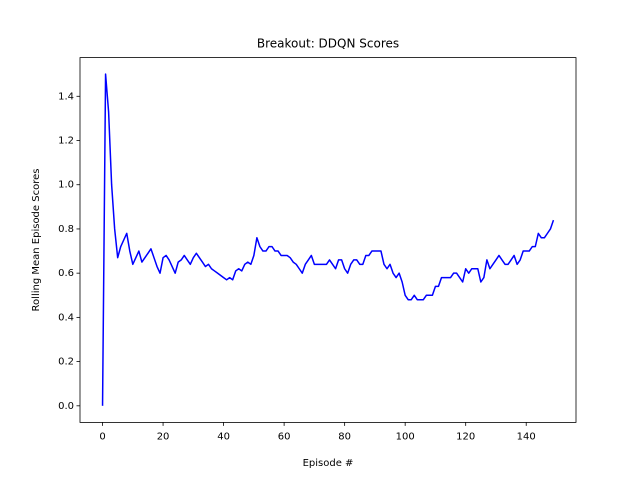  I want to click on y-tick-label: 0.8, so click(66, 229).